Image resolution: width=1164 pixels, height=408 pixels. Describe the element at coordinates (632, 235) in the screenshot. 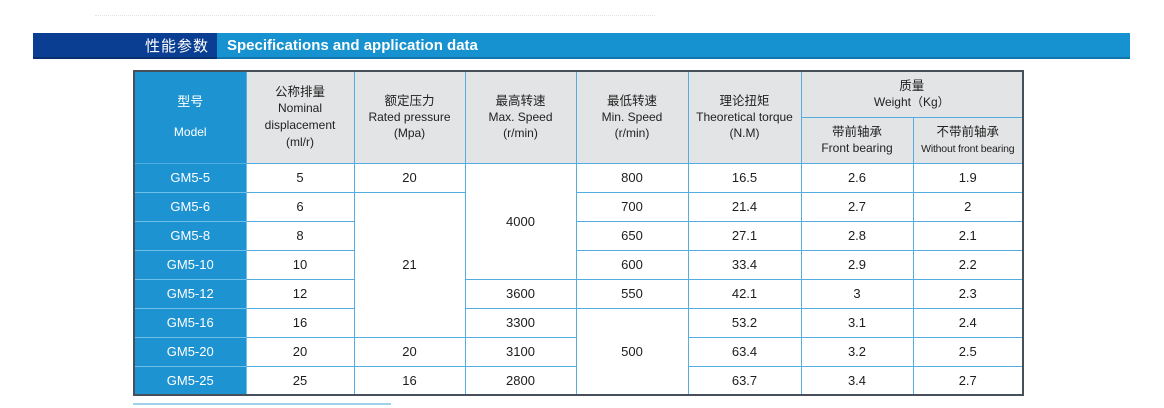

I see `cell-min-speed: 650` at that location.